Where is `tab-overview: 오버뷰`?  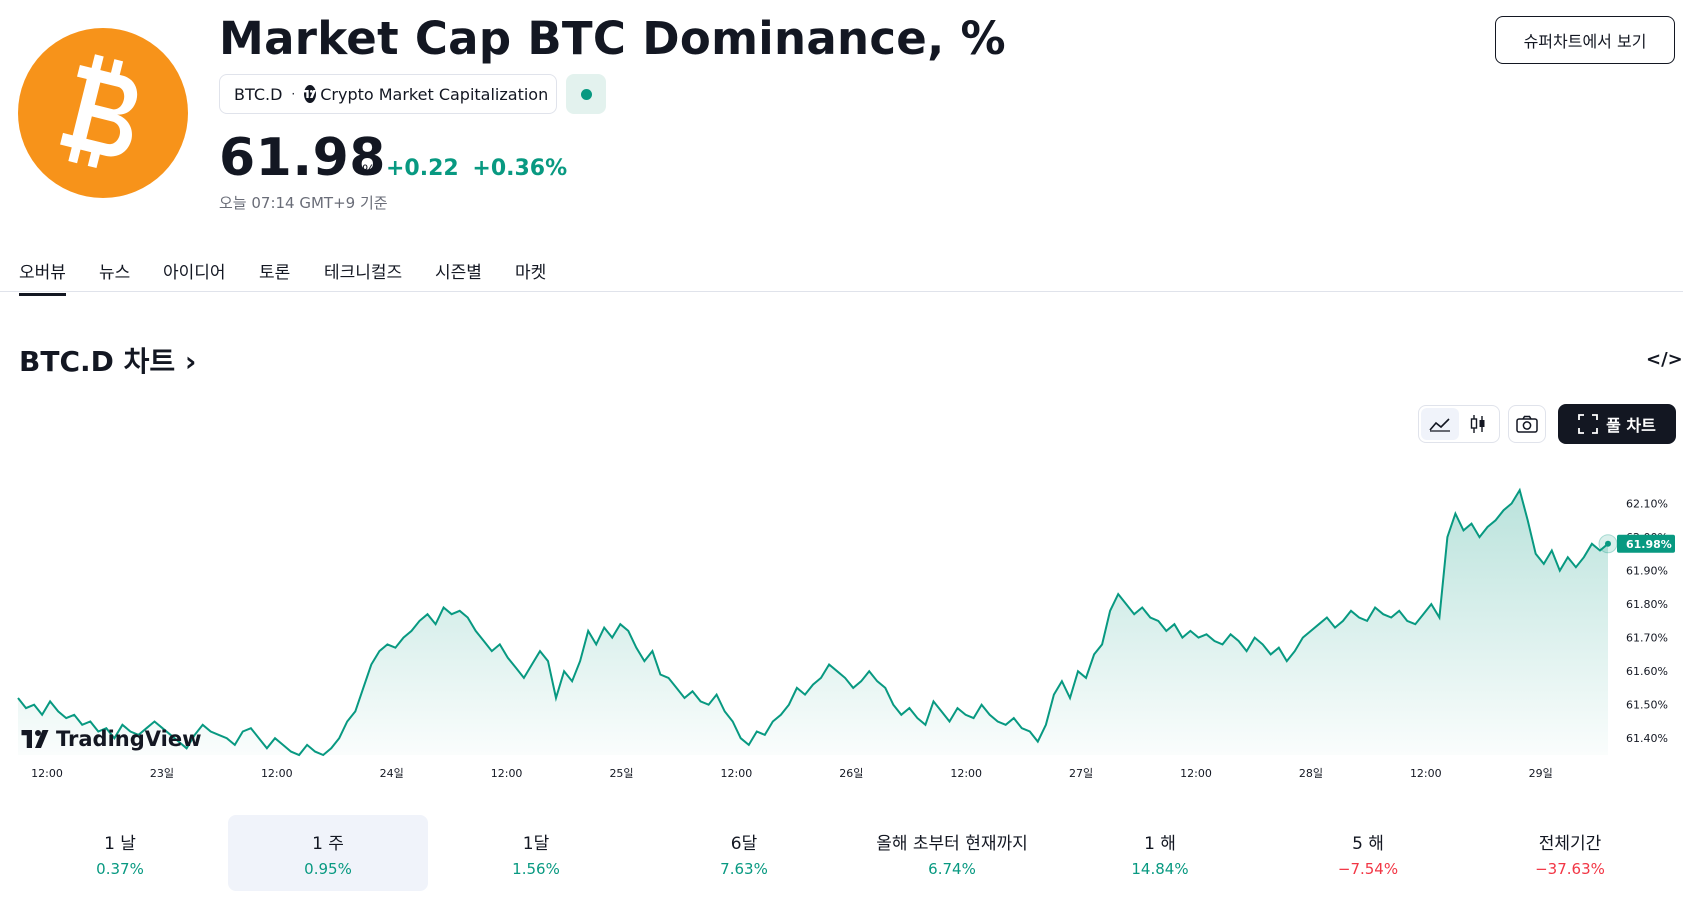 tab-overview: 오버뷰 is located at coordinates (42, 277).